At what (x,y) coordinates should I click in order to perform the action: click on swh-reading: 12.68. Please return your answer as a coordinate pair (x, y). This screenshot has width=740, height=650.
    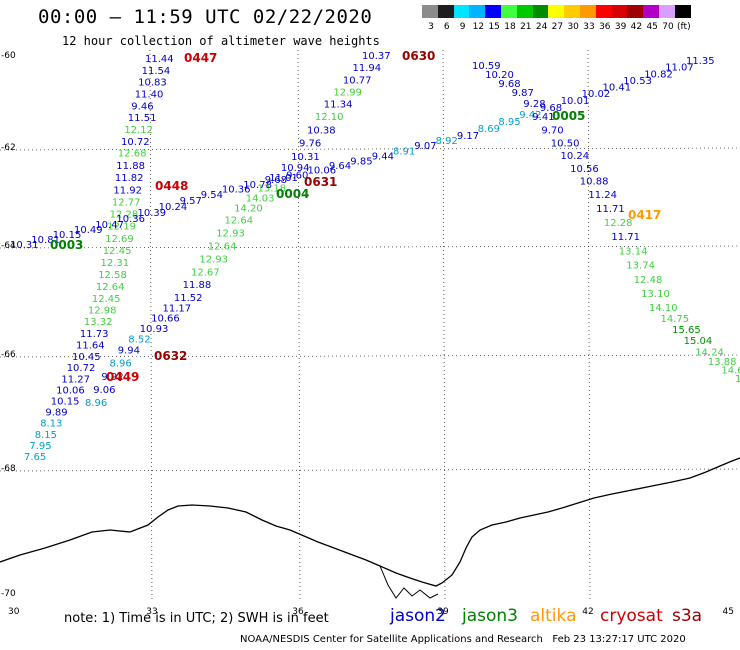
    Looking at the image, I should click on (132, 154).